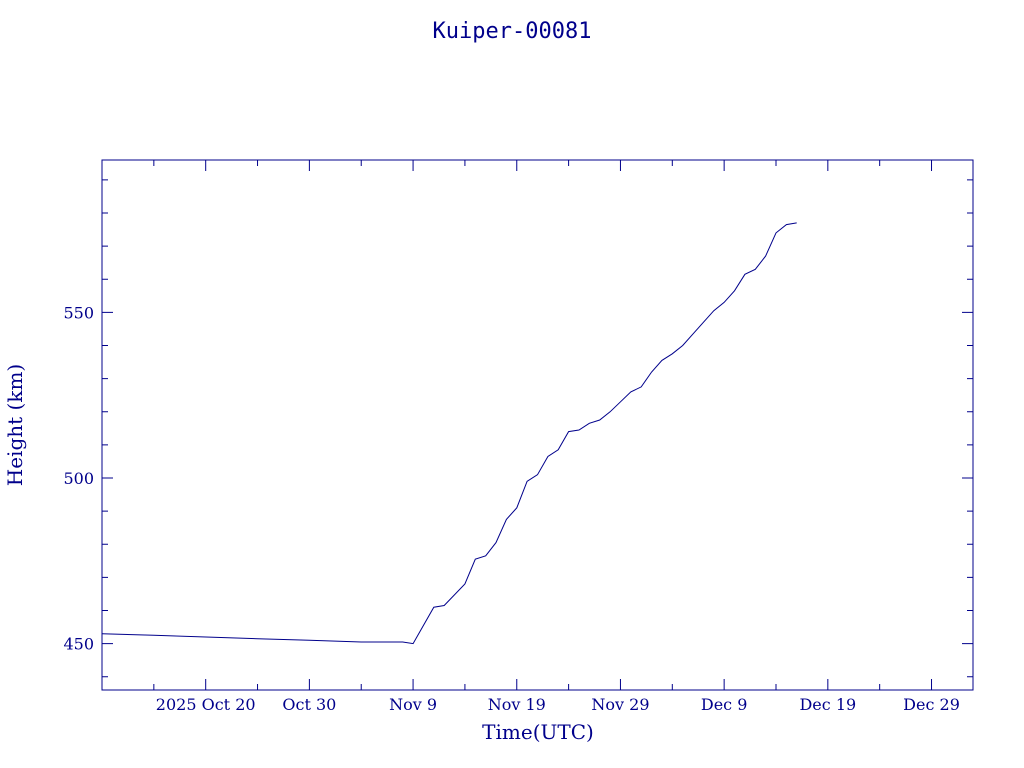 This screenshot has width=1024, height=768. Describe the element at coordinates (538, 732) in the screenshot. I see `x-axis-label: Time(UTC)` at that location.